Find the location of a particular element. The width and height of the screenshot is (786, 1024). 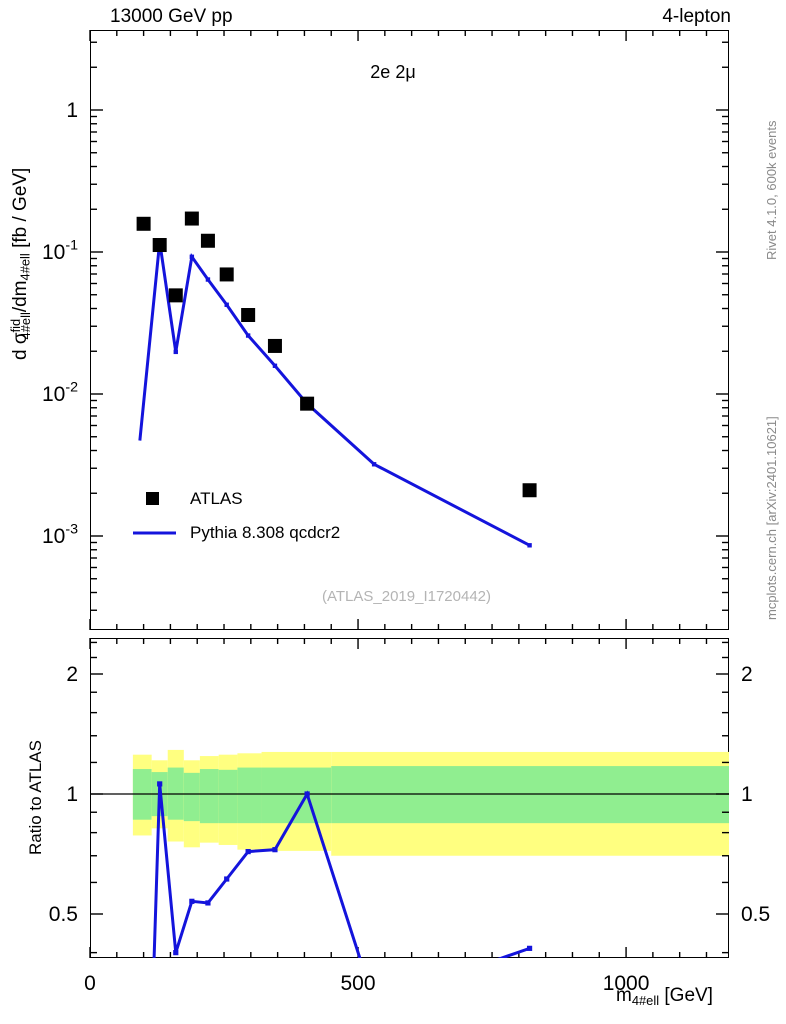

analysis-watermark: (ATLAS_2019_I1720442) is located at coordinates (407, 596).